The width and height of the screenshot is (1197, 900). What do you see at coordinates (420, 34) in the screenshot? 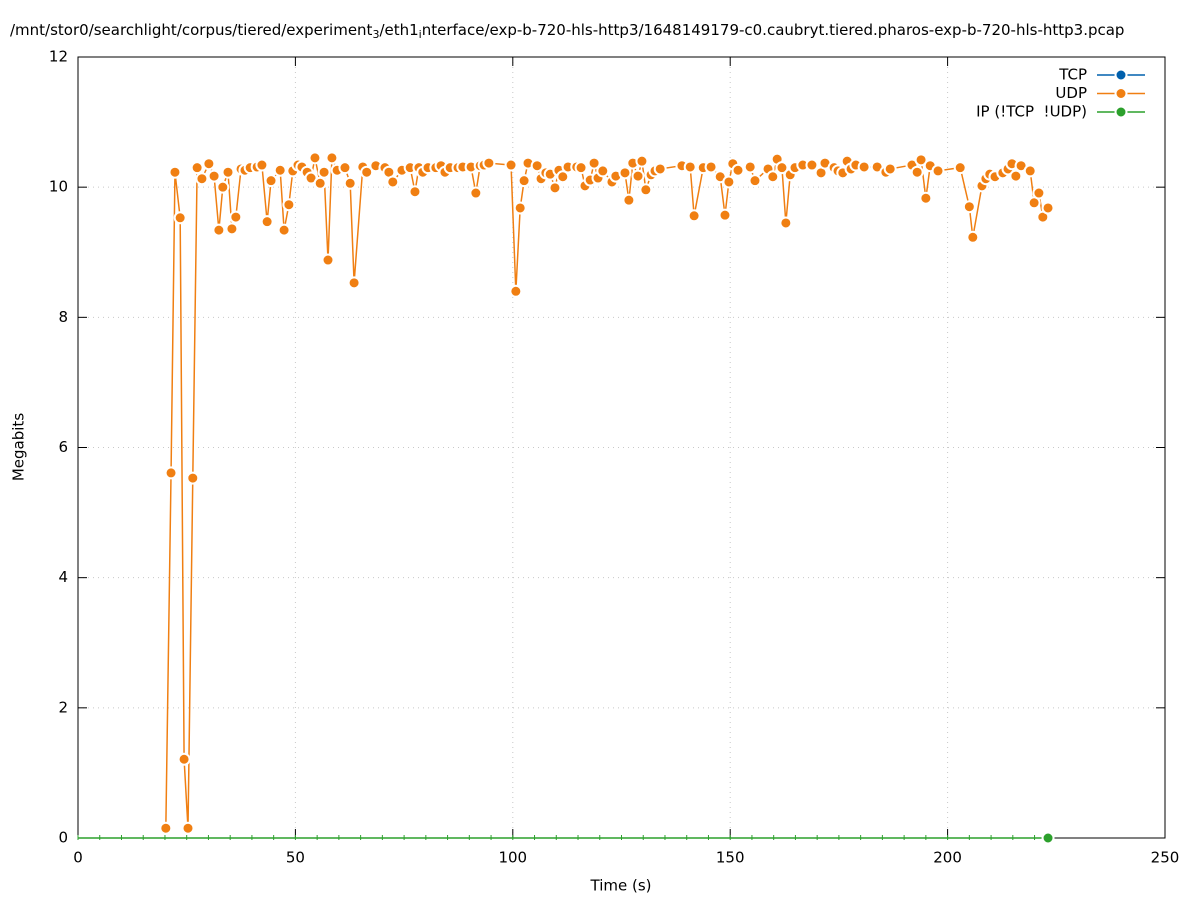
I see `title-sub: i` at bounding box center [420, 34].